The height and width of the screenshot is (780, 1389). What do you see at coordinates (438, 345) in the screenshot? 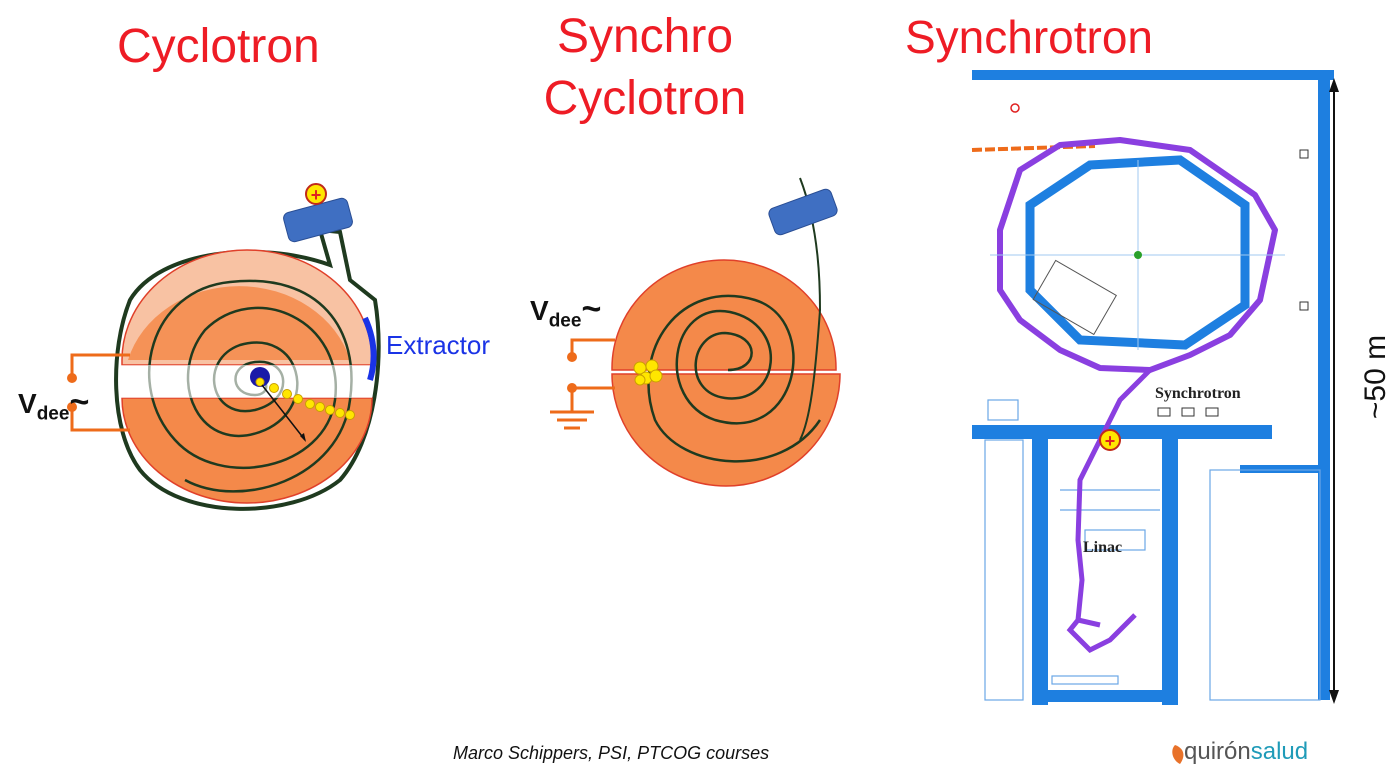
I see `extractor-label: Extractor` at bounding box center [438, 345].